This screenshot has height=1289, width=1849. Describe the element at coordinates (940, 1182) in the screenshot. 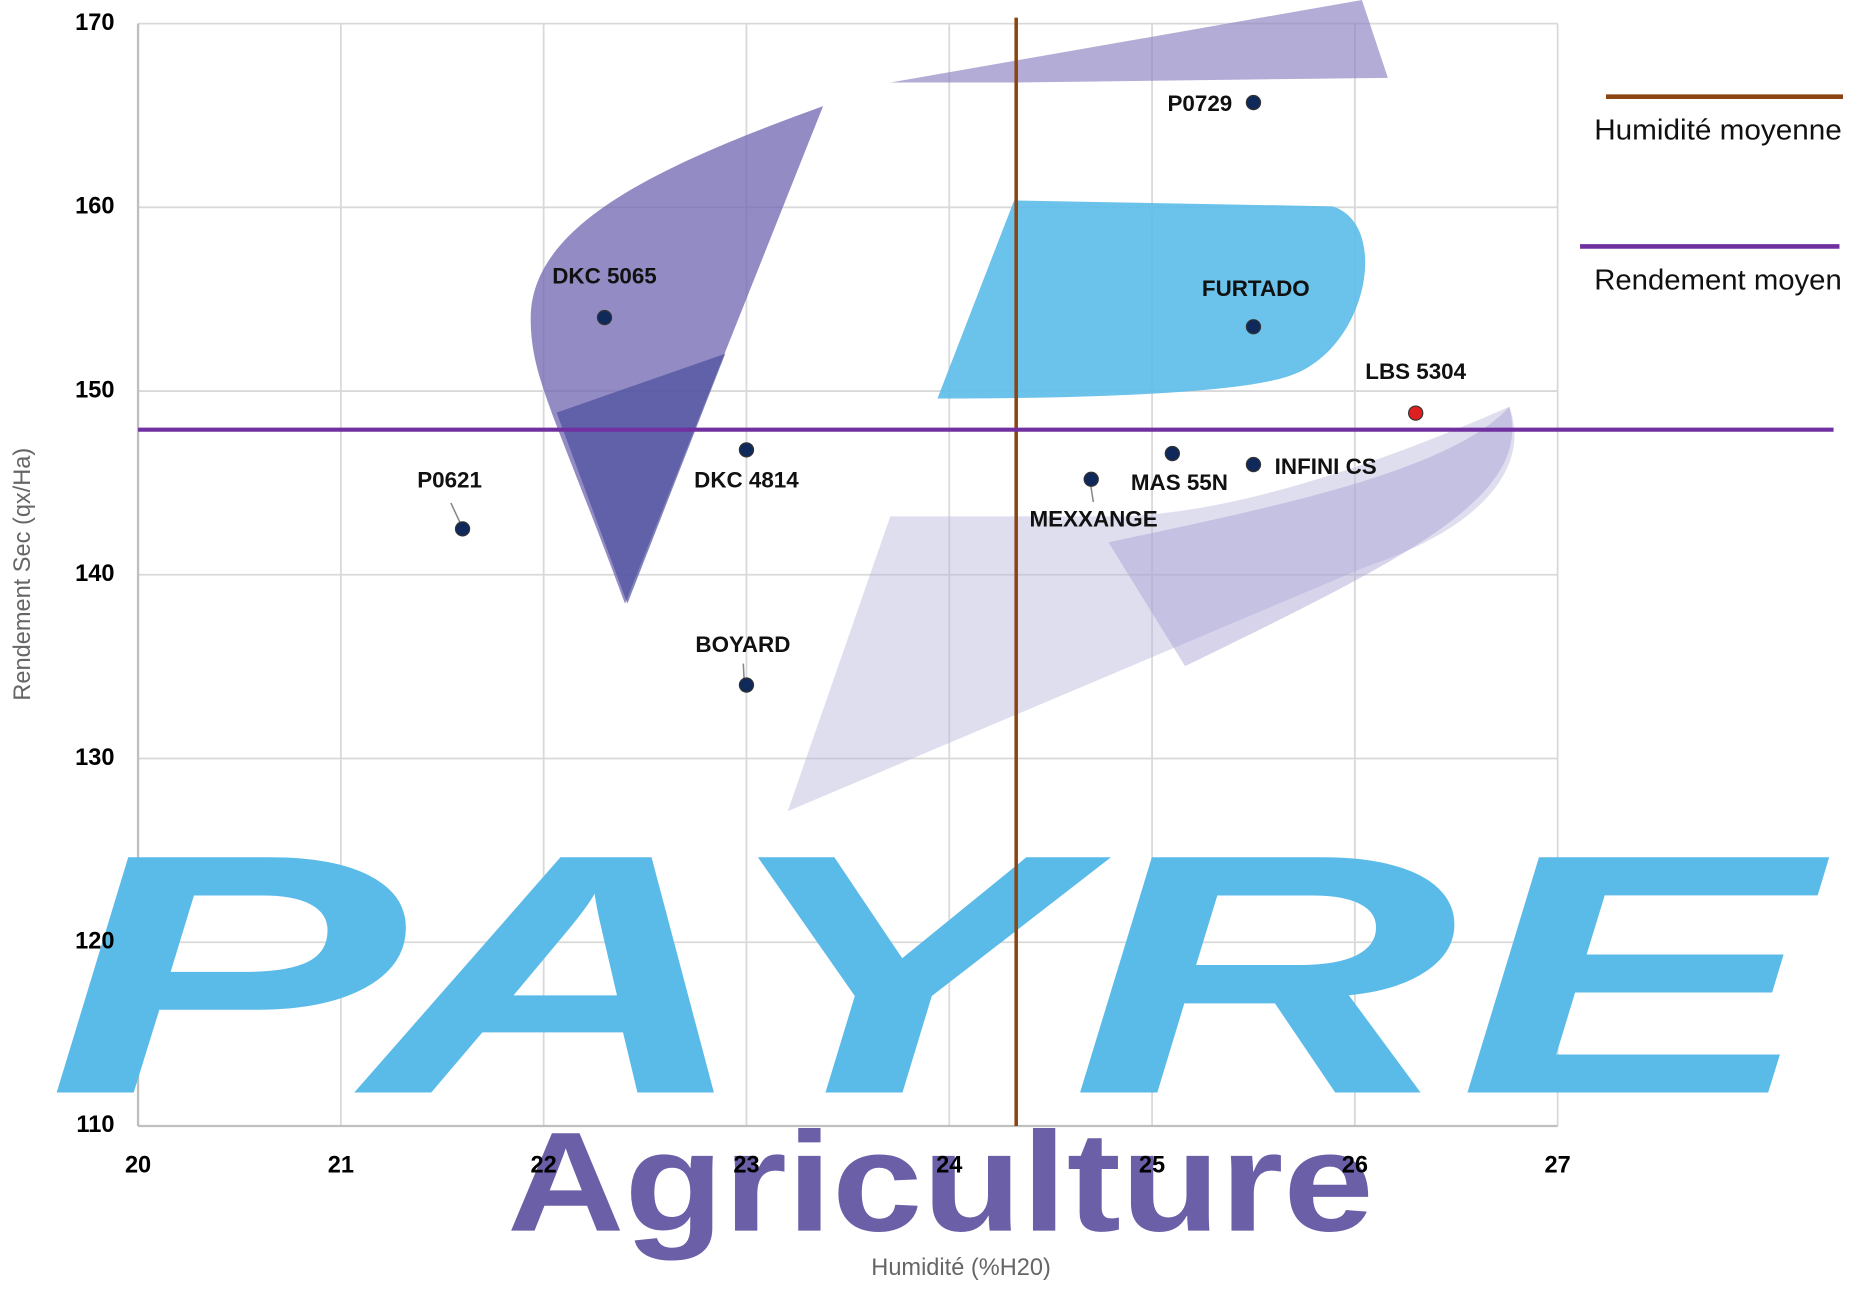

I see `watermark-text: Agriculture` at that location.